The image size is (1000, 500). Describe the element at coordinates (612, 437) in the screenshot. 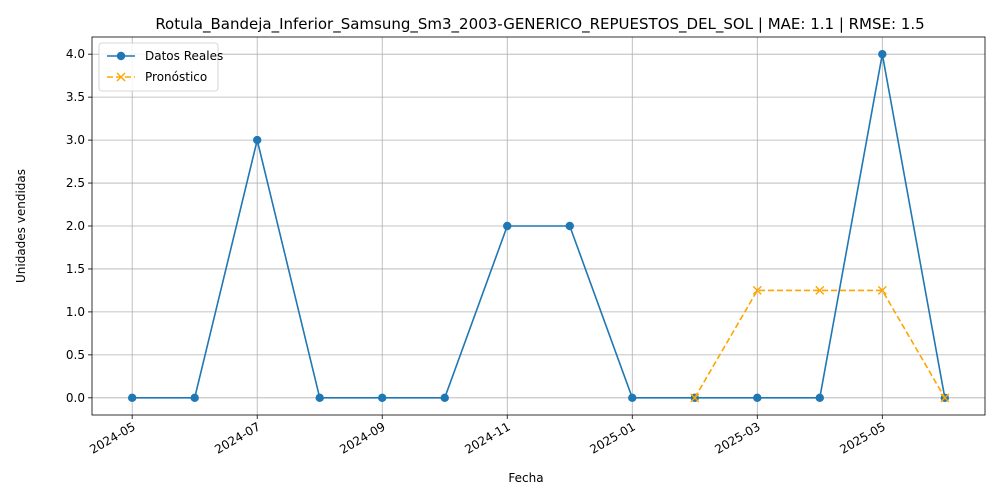

I see `x-tick-label: 2025-01` at that location.